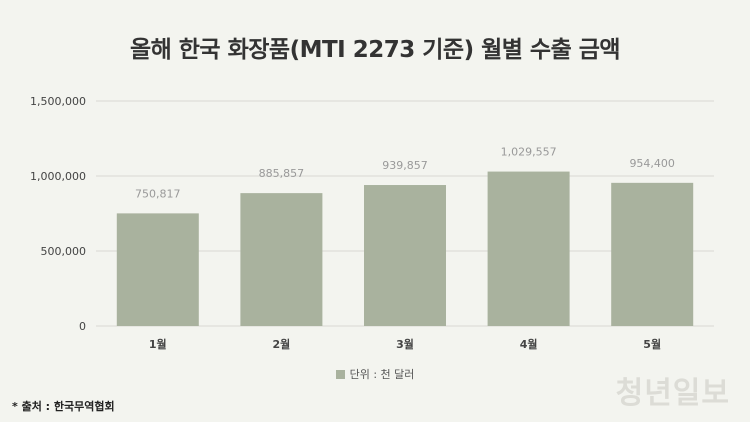 Image resolution: width=750 pixels, height=422 pixels. What do you see at coordinates (282, 344) in the screenshot?
I see `x-tick-label: 2월` at bounding box center [282, 344].